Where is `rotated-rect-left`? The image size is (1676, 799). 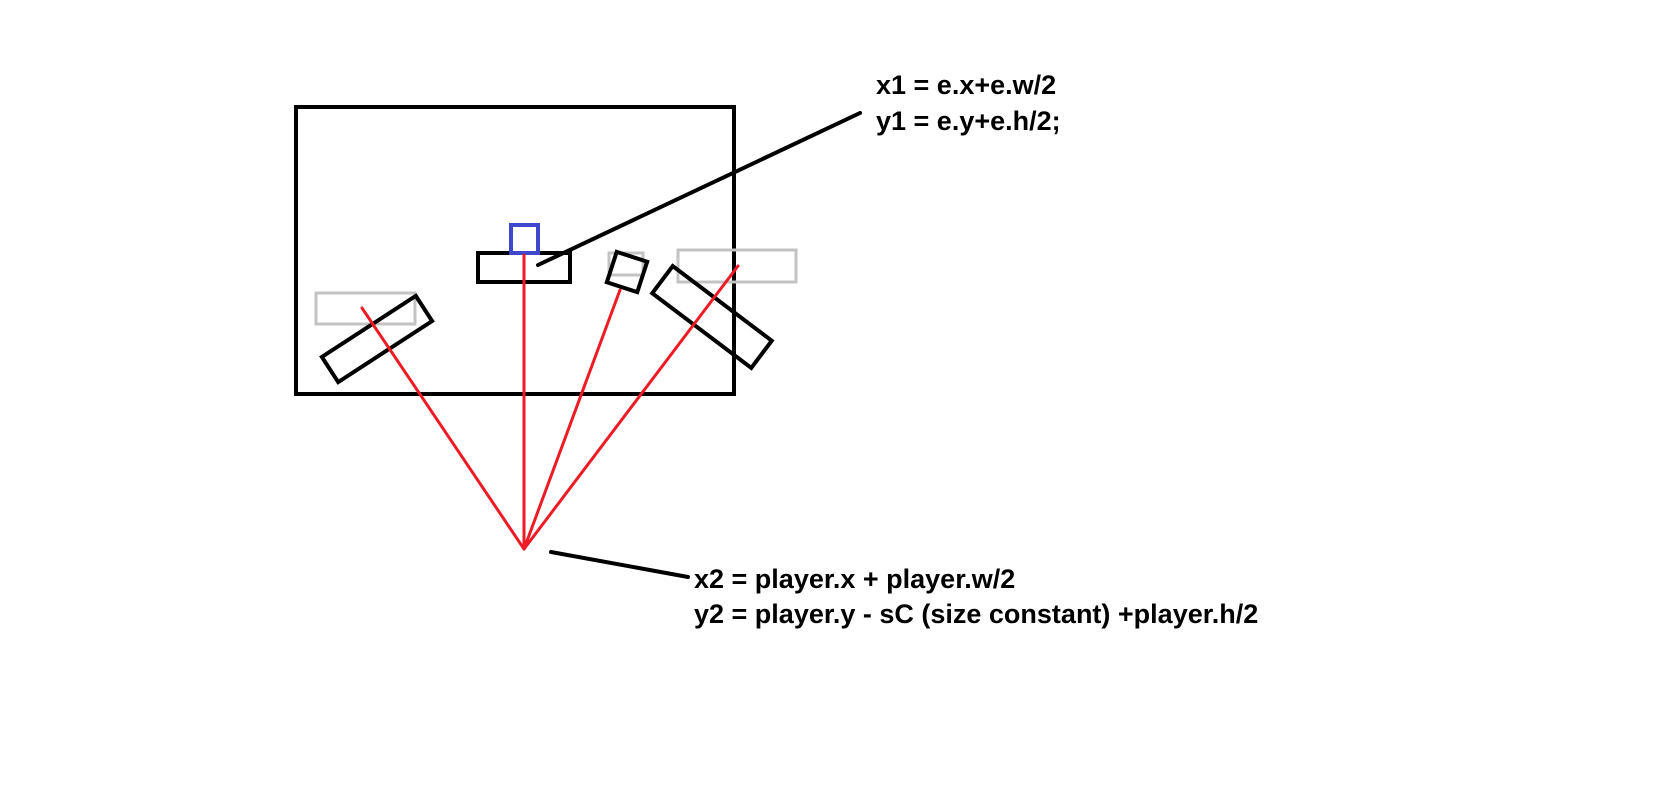
rotated-rect-left is located at coordinates (377, 339).